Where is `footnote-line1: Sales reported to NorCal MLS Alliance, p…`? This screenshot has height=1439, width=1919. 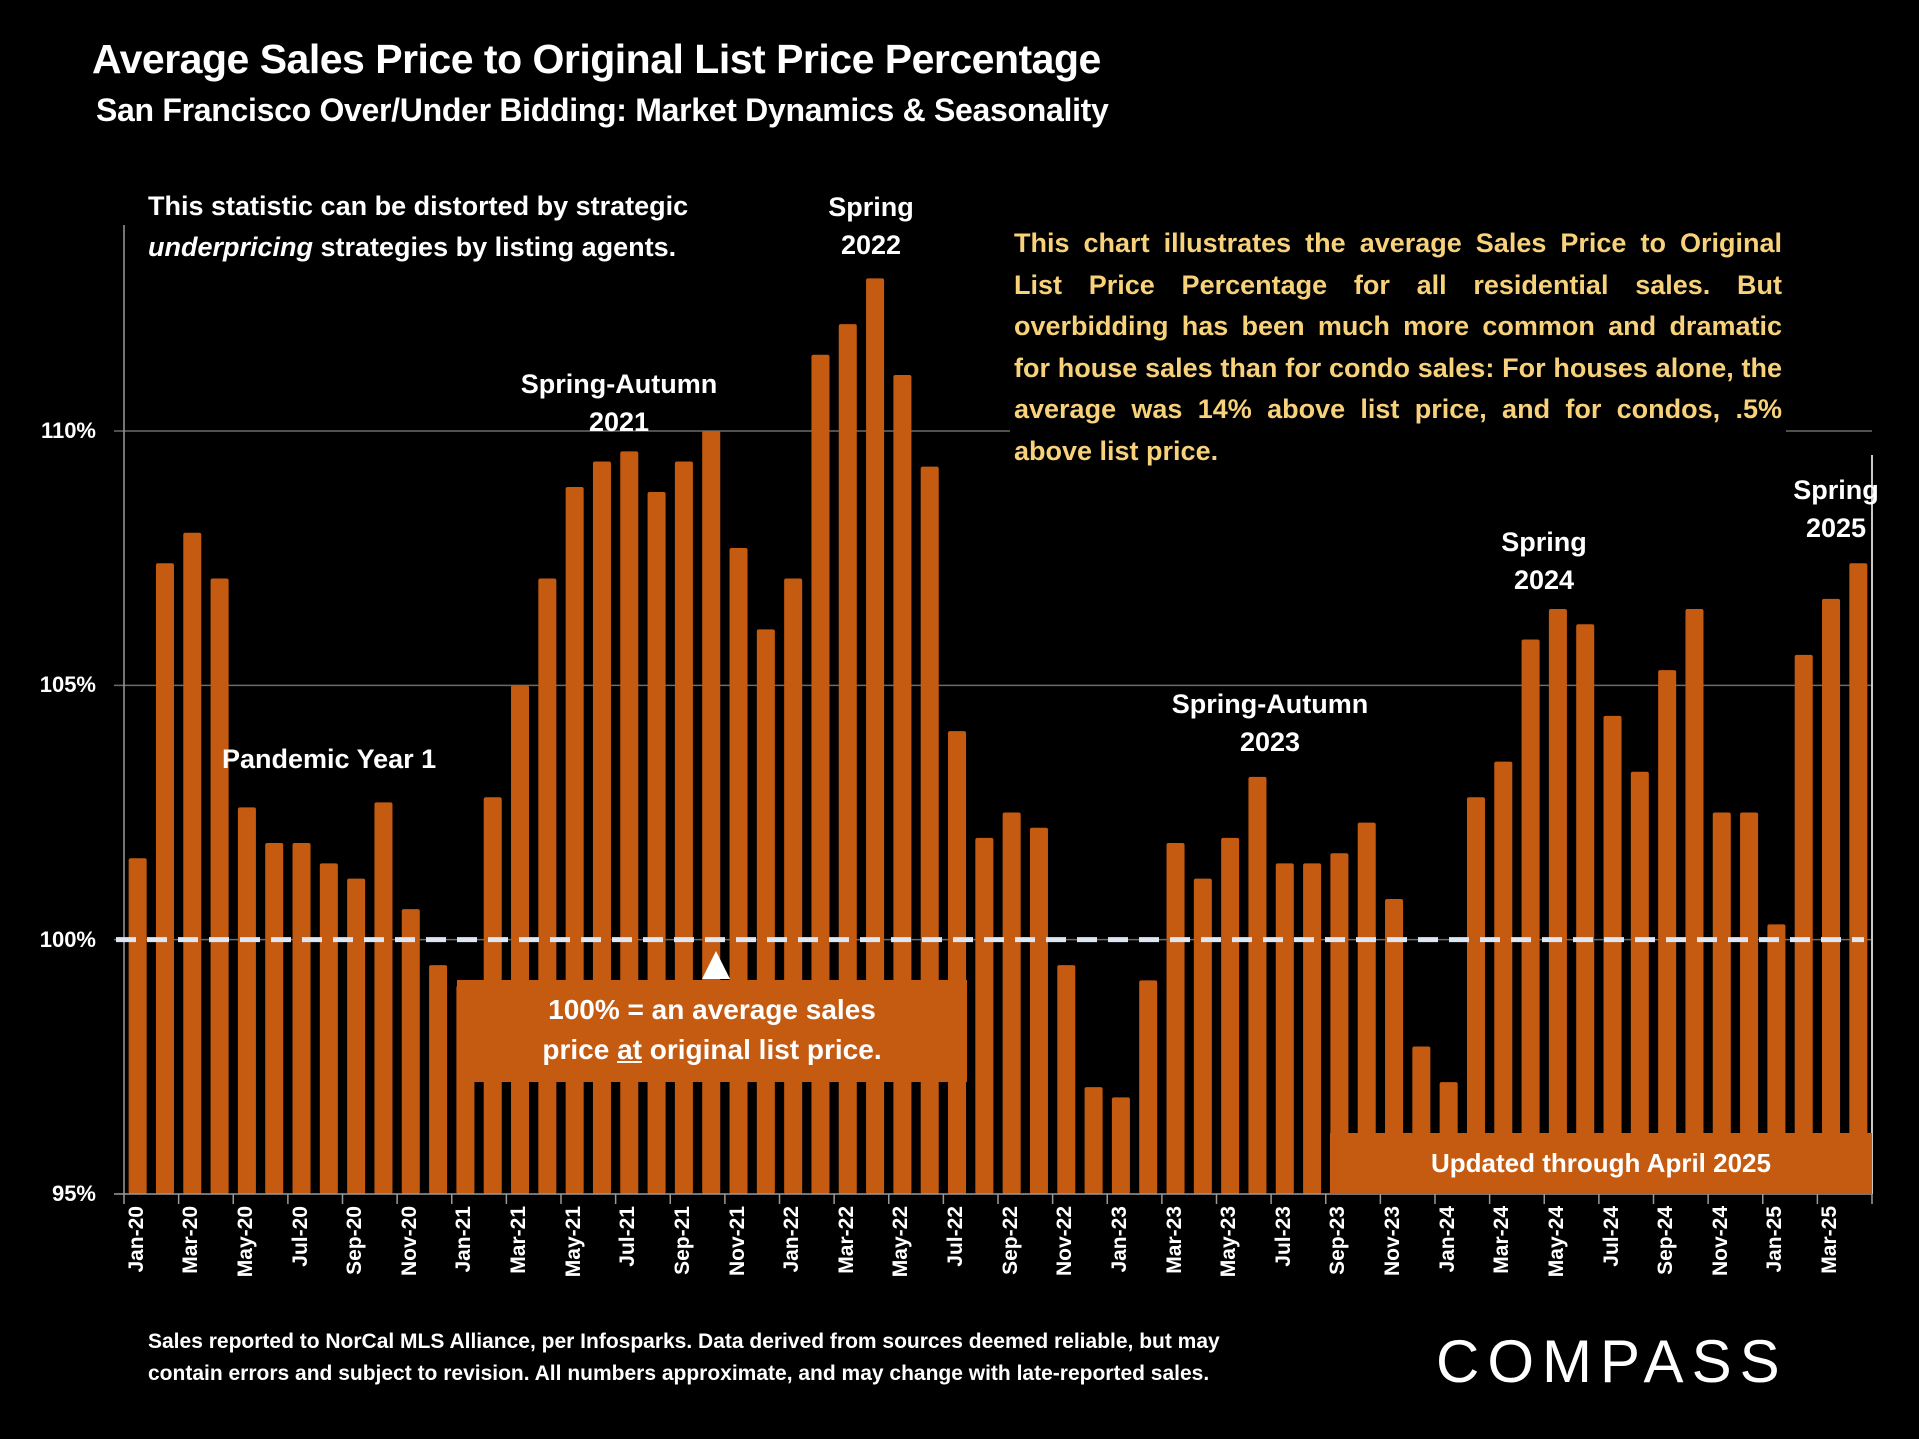 footnote-line1: Sales reported to NorCal MLS Alliance, p… is located at coordinates (684, 1341).